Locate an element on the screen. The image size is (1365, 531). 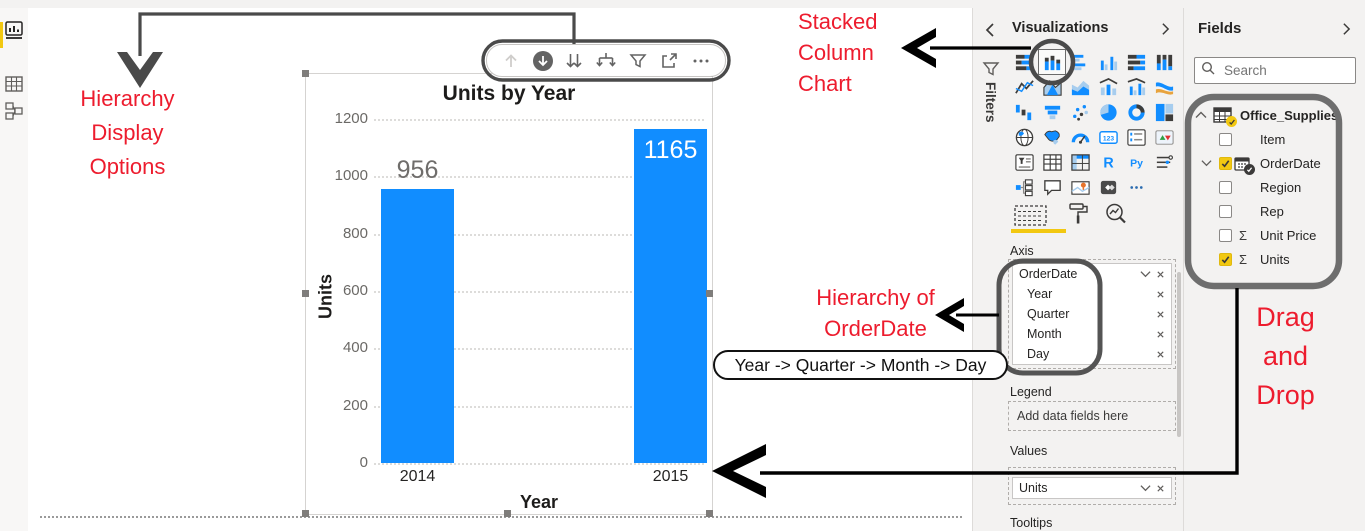
axis-field-well: OrderDate Year Quarter Month Day is located at coordinates (1092, 314).